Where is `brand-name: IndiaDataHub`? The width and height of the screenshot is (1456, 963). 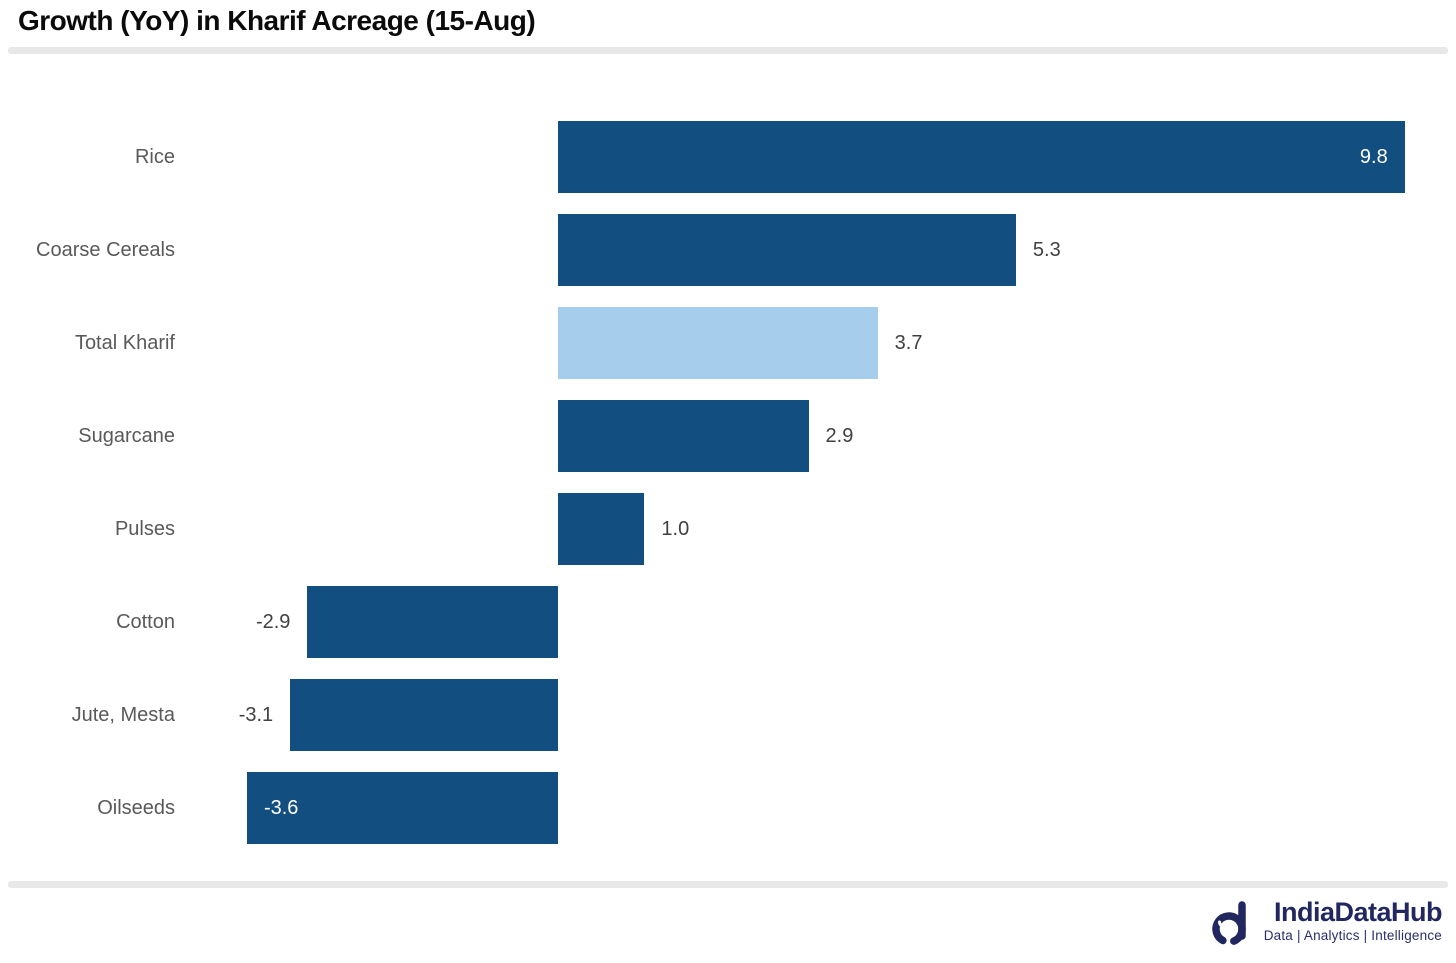
brand-name: IndiaDataHub is located at coordinates (1358, 912).